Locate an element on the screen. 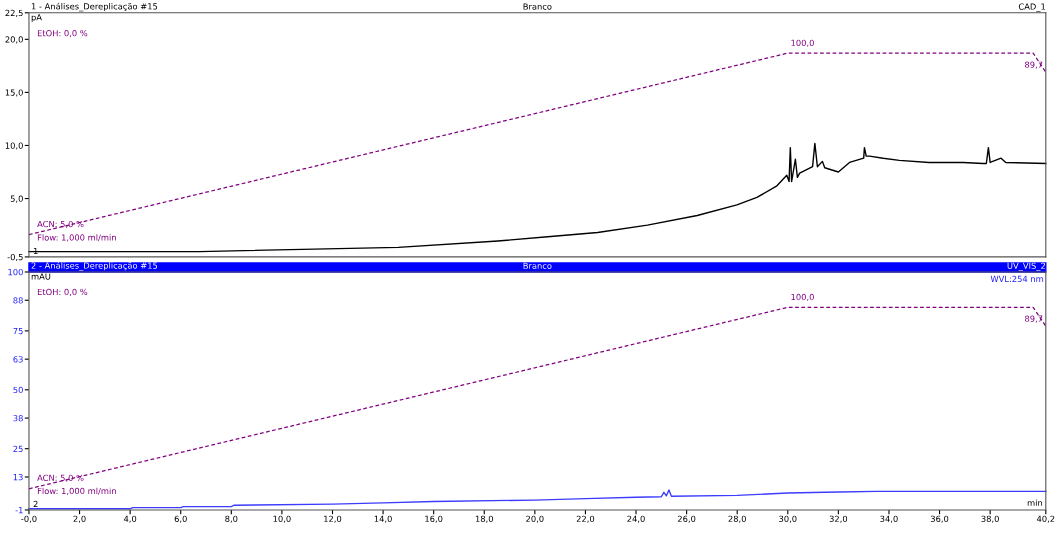 This screenshot has width=1057, height=533. x-tick-label: 26,0 is located at coordinates (686, 519).